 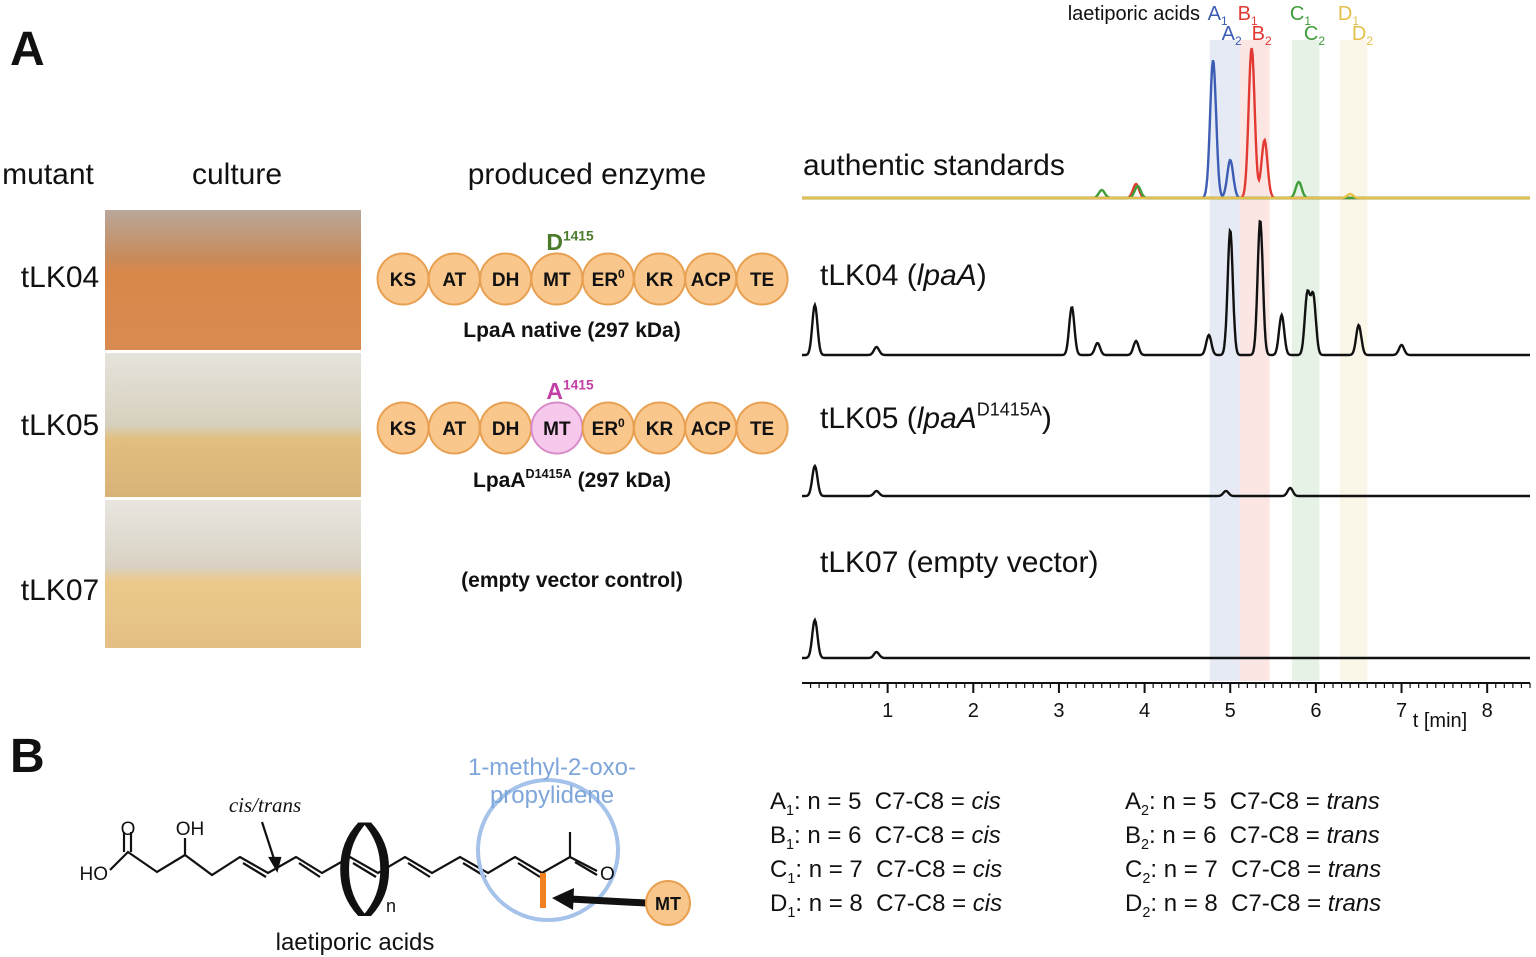 I want to click on atom-label: OH, so click(x=190, y=829).